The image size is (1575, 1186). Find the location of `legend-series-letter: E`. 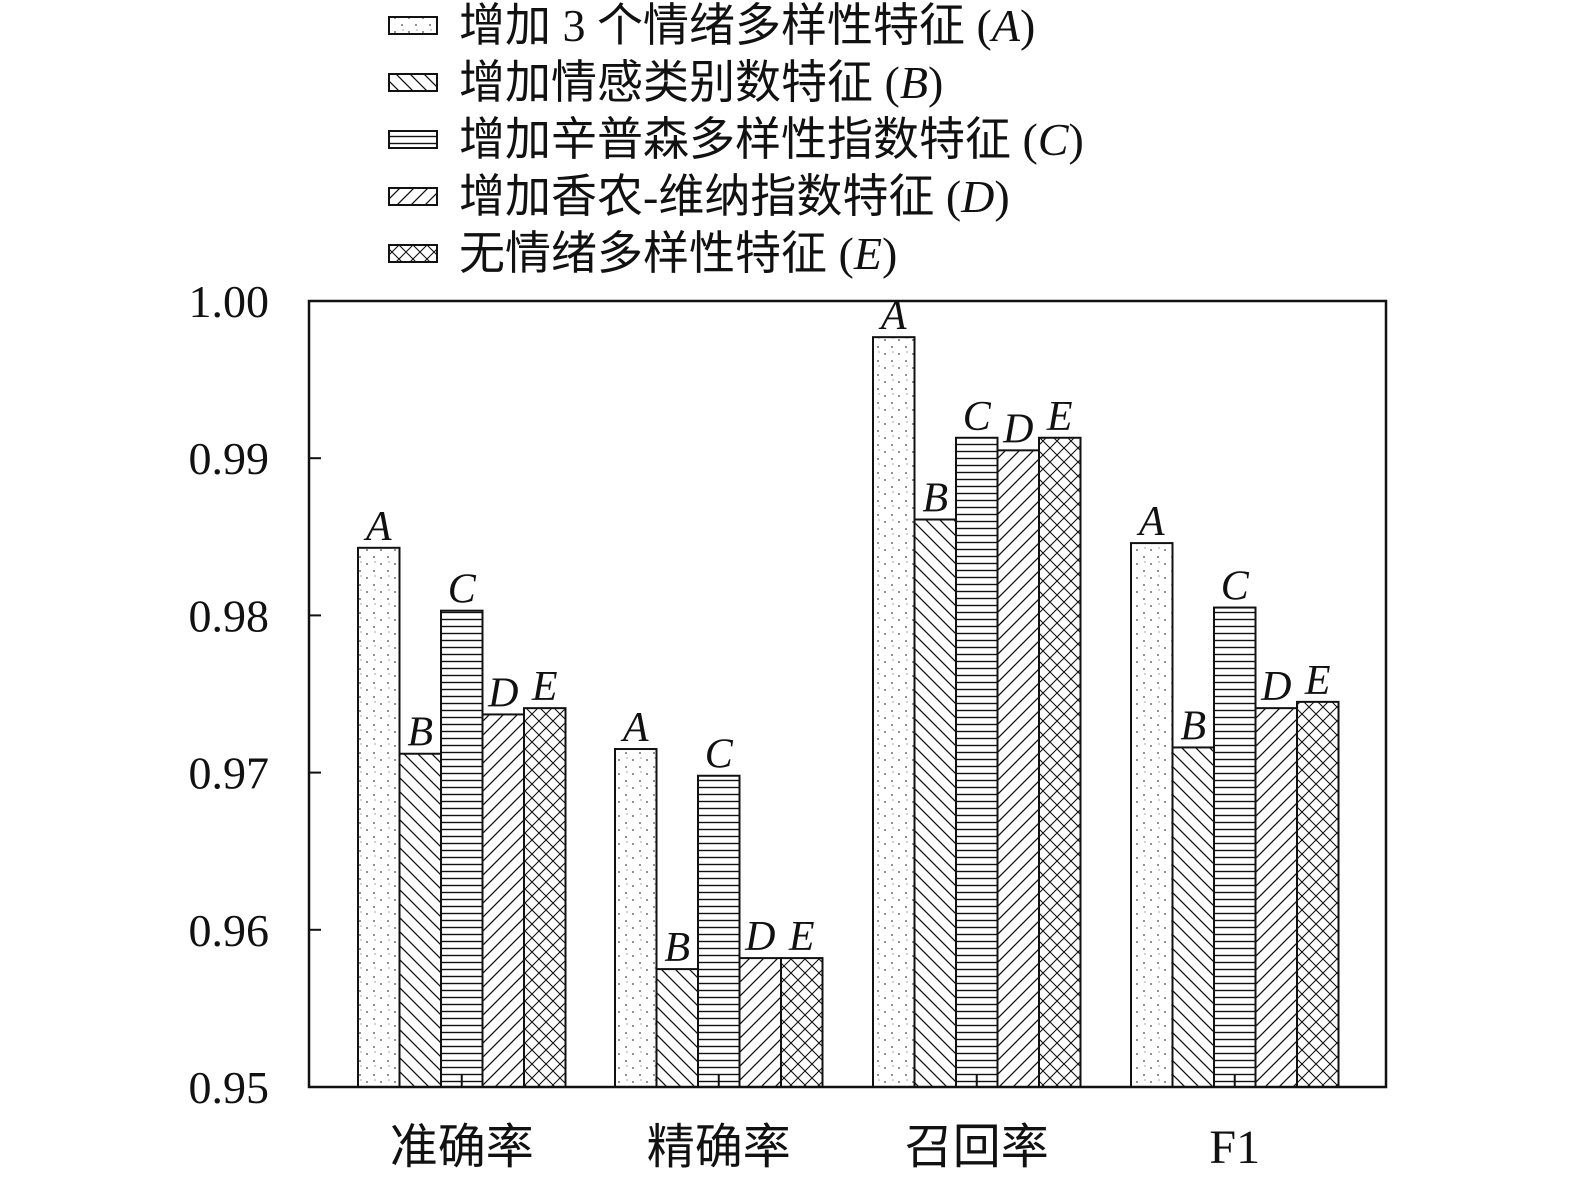

legend-series-letter: E is located at coordinates (867, 253).